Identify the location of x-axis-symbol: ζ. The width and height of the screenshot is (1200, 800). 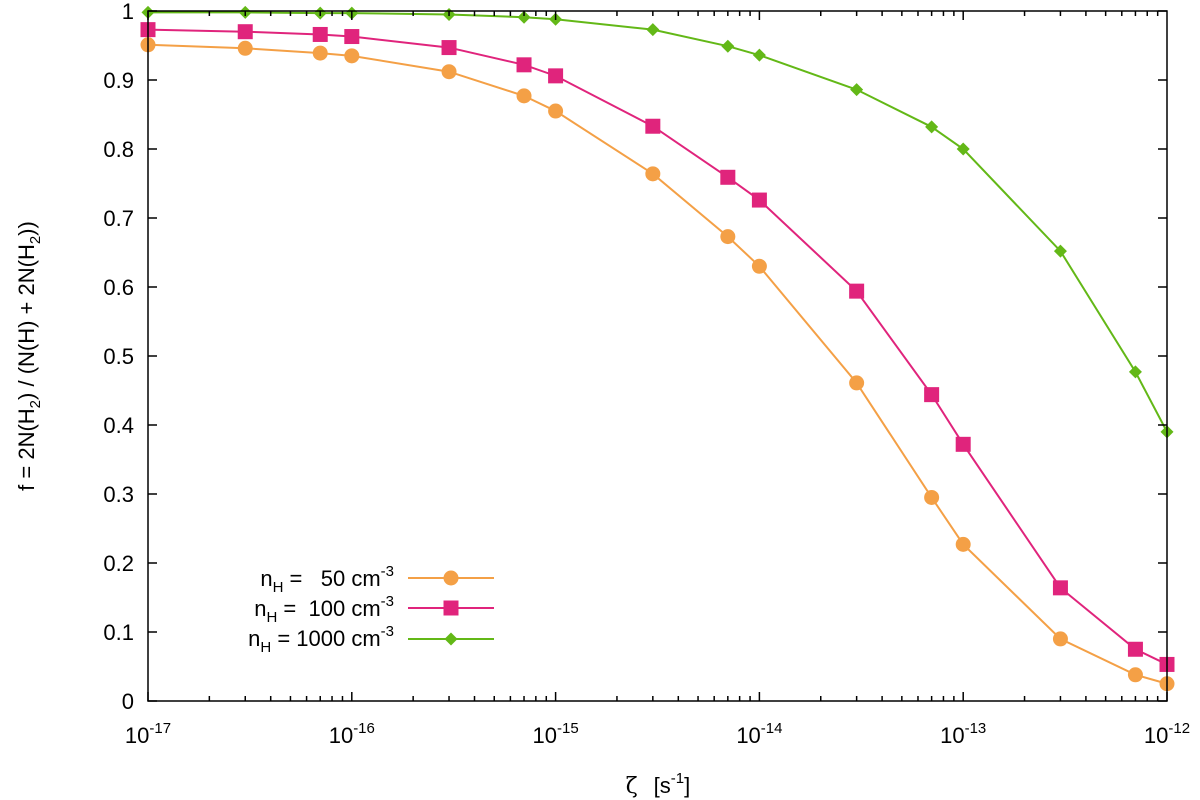
(632, 786).